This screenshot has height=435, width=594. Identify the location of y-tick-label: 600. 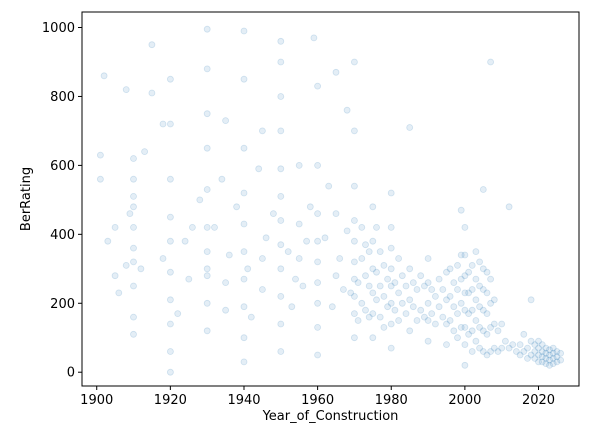
(62, 166).